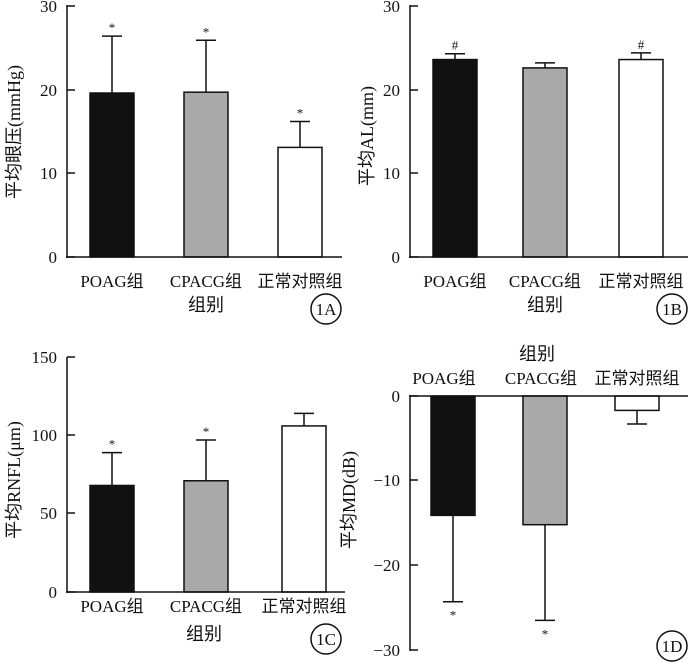 The height and width of the screenshot is (664, 700). What do you see at coordinates (414, 131) in the screenshot?
I see `y-ticks-1b` at bounding box center [414, 131].